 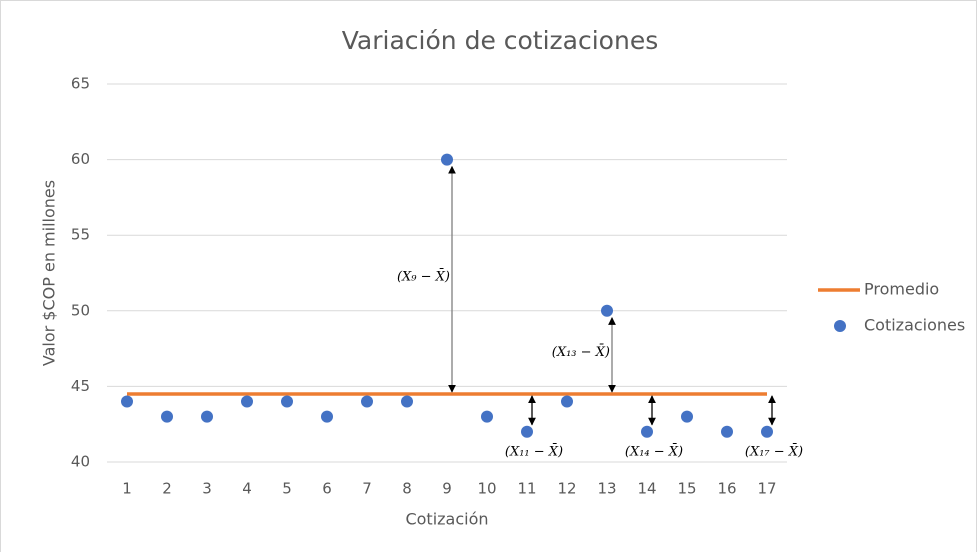 What do you see at coordinates (914, 325) in the screenshot?
I see `legend-label: Cotizaciones` at bounding box center [914, 325].